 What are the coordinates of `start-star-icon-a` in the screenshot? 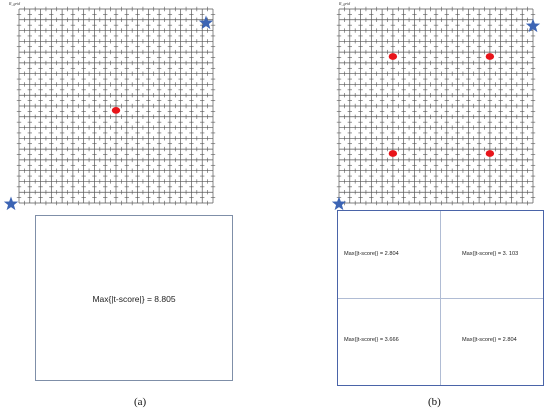 It's located at (11, 203).